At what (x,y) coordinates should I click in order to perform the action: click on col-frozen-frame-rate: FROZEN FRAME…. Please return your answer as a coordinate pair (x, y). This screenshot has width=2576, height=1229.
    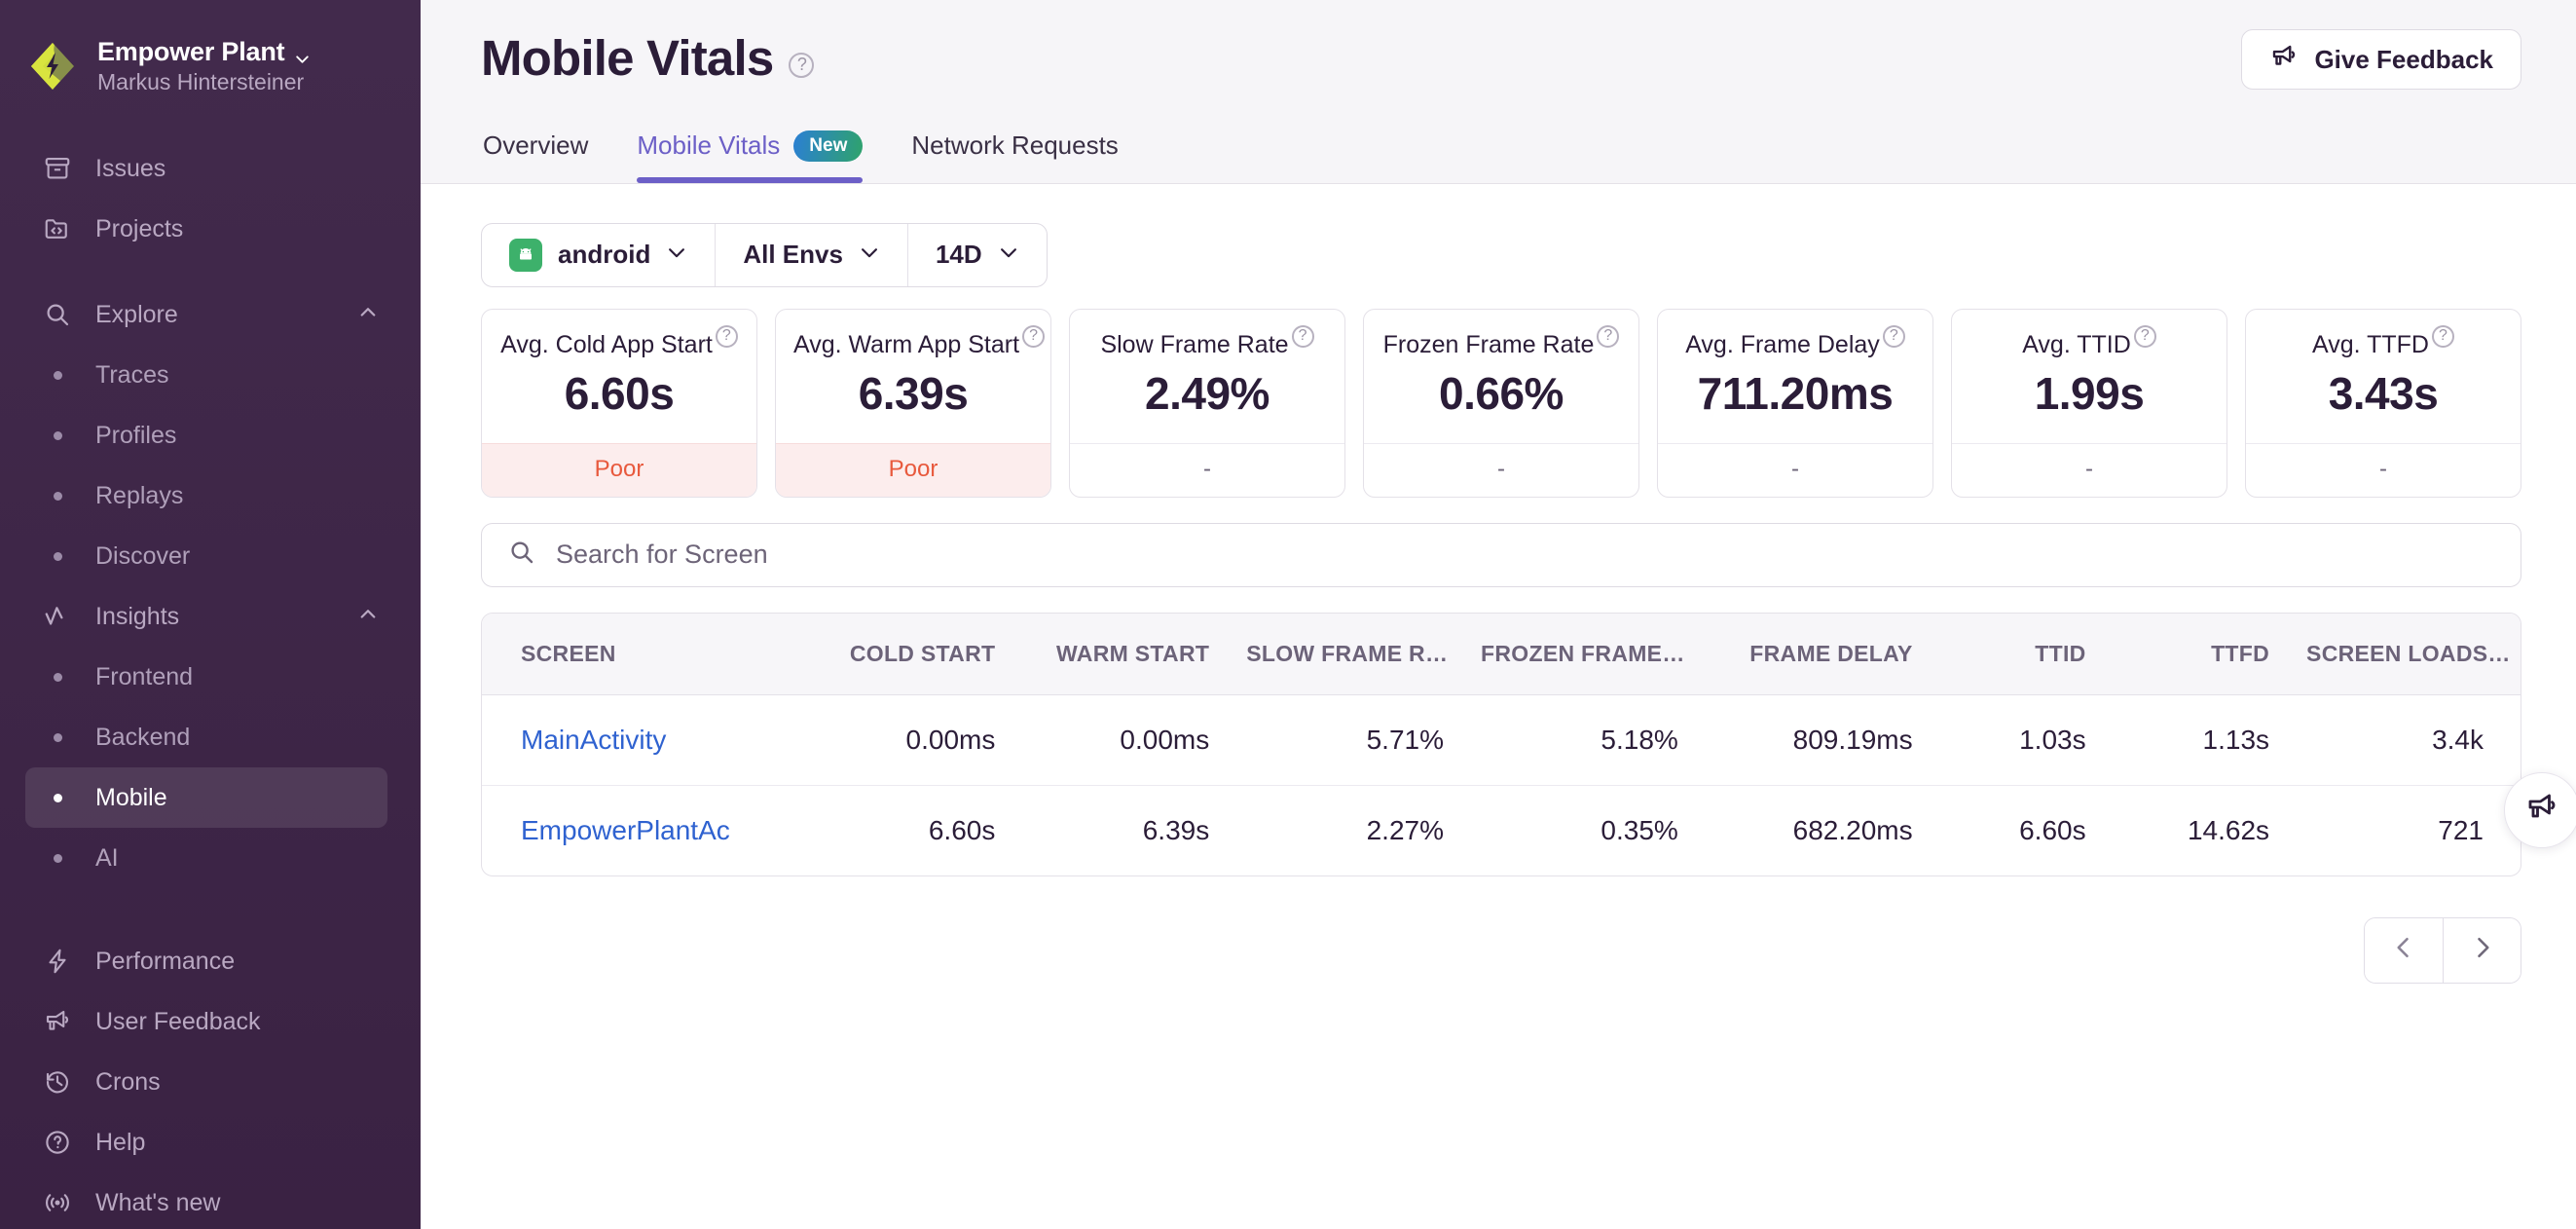
    Looking at the image, I should click on (1598, 654).